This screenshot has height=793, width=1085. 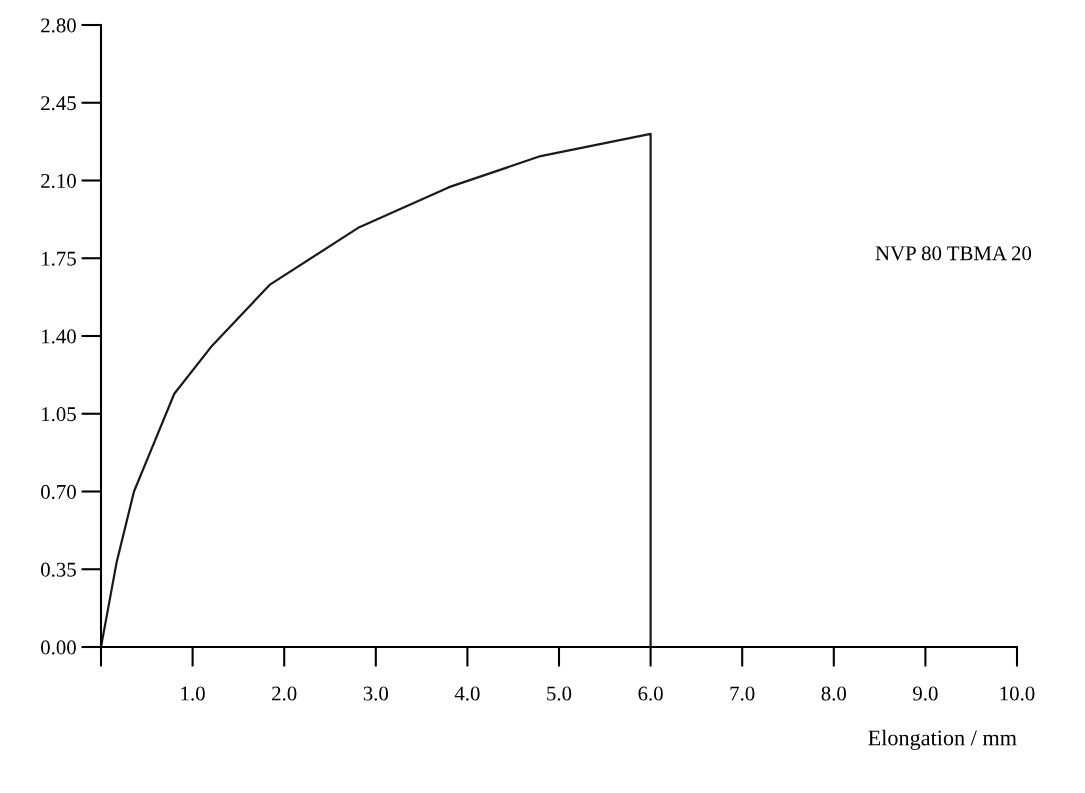 I want to click on x-tick-label: 10.0, so click(x=1017, y=693).